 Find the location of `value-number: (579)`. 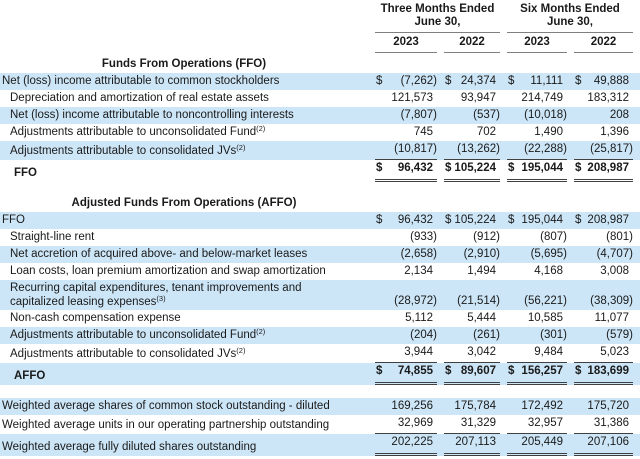

value-number: (579) is located at coordinates (619, 335).